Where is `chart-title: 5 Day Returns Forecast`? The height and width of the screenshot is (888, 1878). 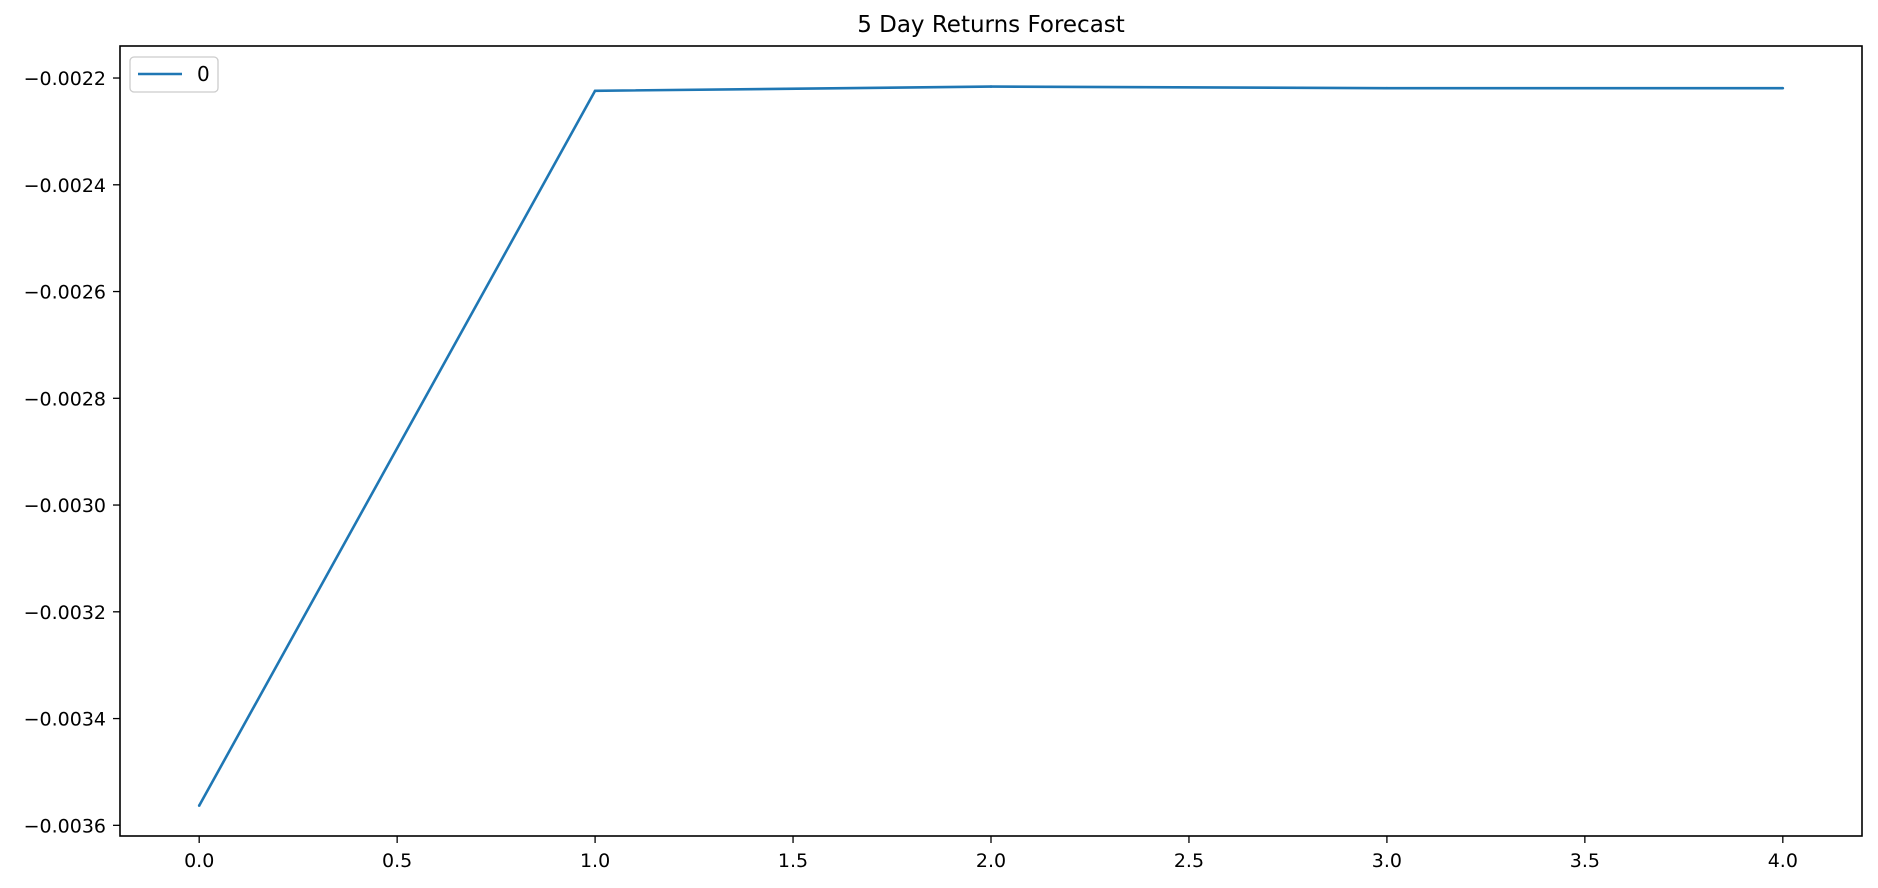
chart-title: 5 Day Returns Forecast is located at coordinates (991, 25).